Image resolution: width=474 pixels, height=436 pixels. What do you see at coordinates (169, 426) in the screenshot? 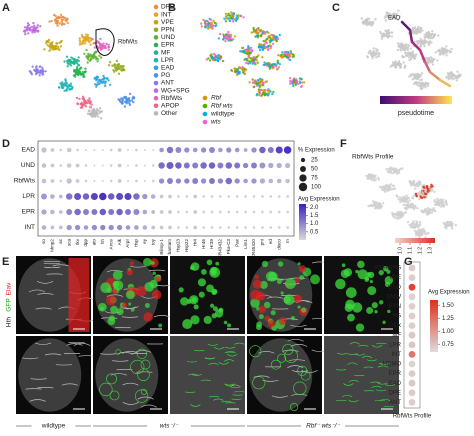
I see `genotype-label: wts⁻/⁻` at bounding box center [169, 426].